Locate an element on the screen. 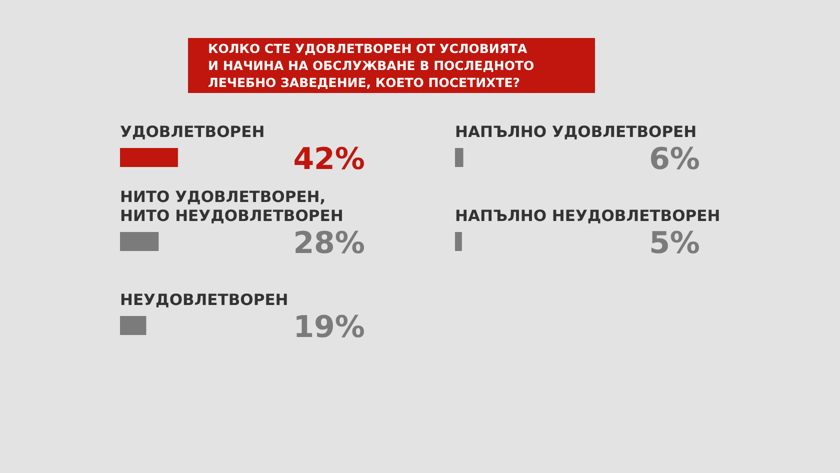  data-label: 5% is located at coordinates (674, 243).